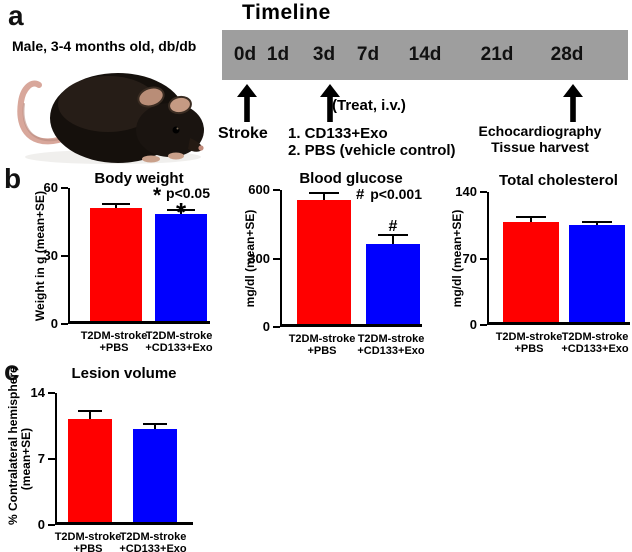 This screenshot has width=632, height=552. Describe the element at coordinates (351, 178) in the screenshot. I see `blood-glucose-title: Blood glucose` at that location.